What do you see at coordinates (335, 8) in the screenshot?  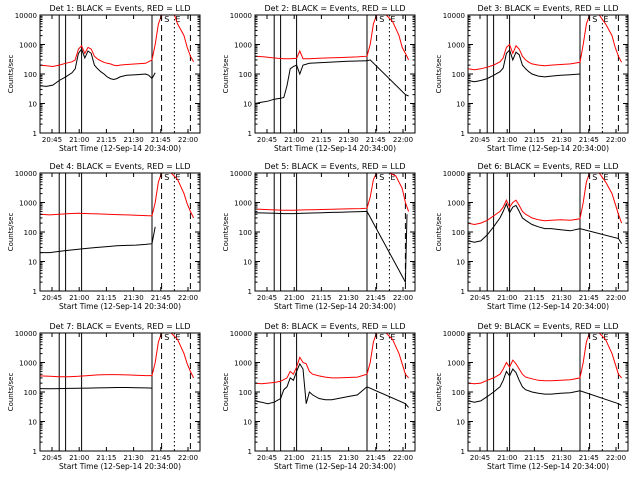 I see `panel-title: Det 2: BLACK = Events, RED = LLD` at bounding box center [335, 8].